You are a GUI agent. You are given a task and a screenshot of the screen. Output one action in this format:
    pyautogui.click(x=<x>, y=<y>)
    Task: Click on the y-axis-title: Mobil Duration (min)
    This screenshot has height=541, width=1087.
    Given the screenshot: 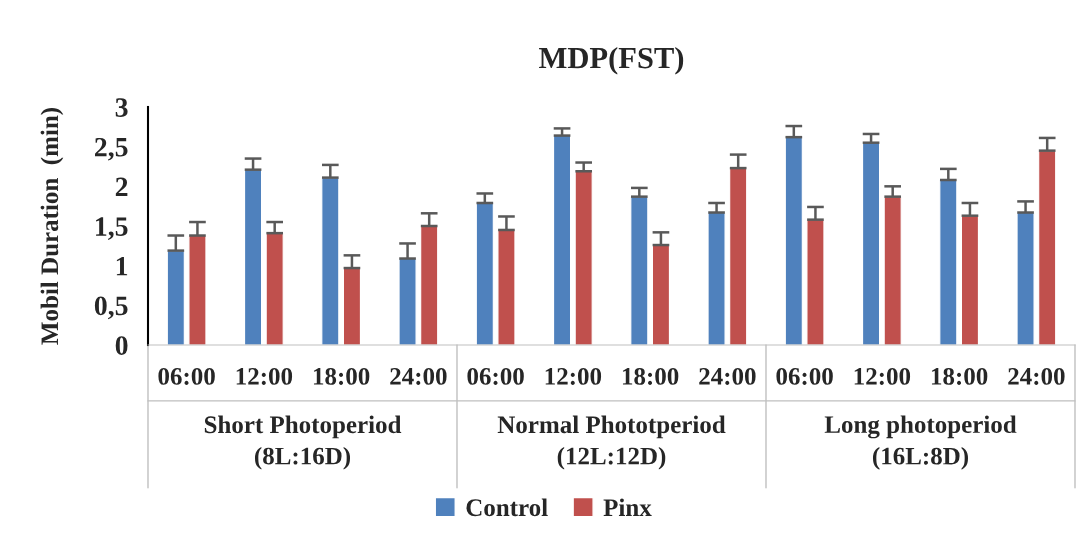 What is the action you would take?
    pyautogui.click(x=52, y=226)
    